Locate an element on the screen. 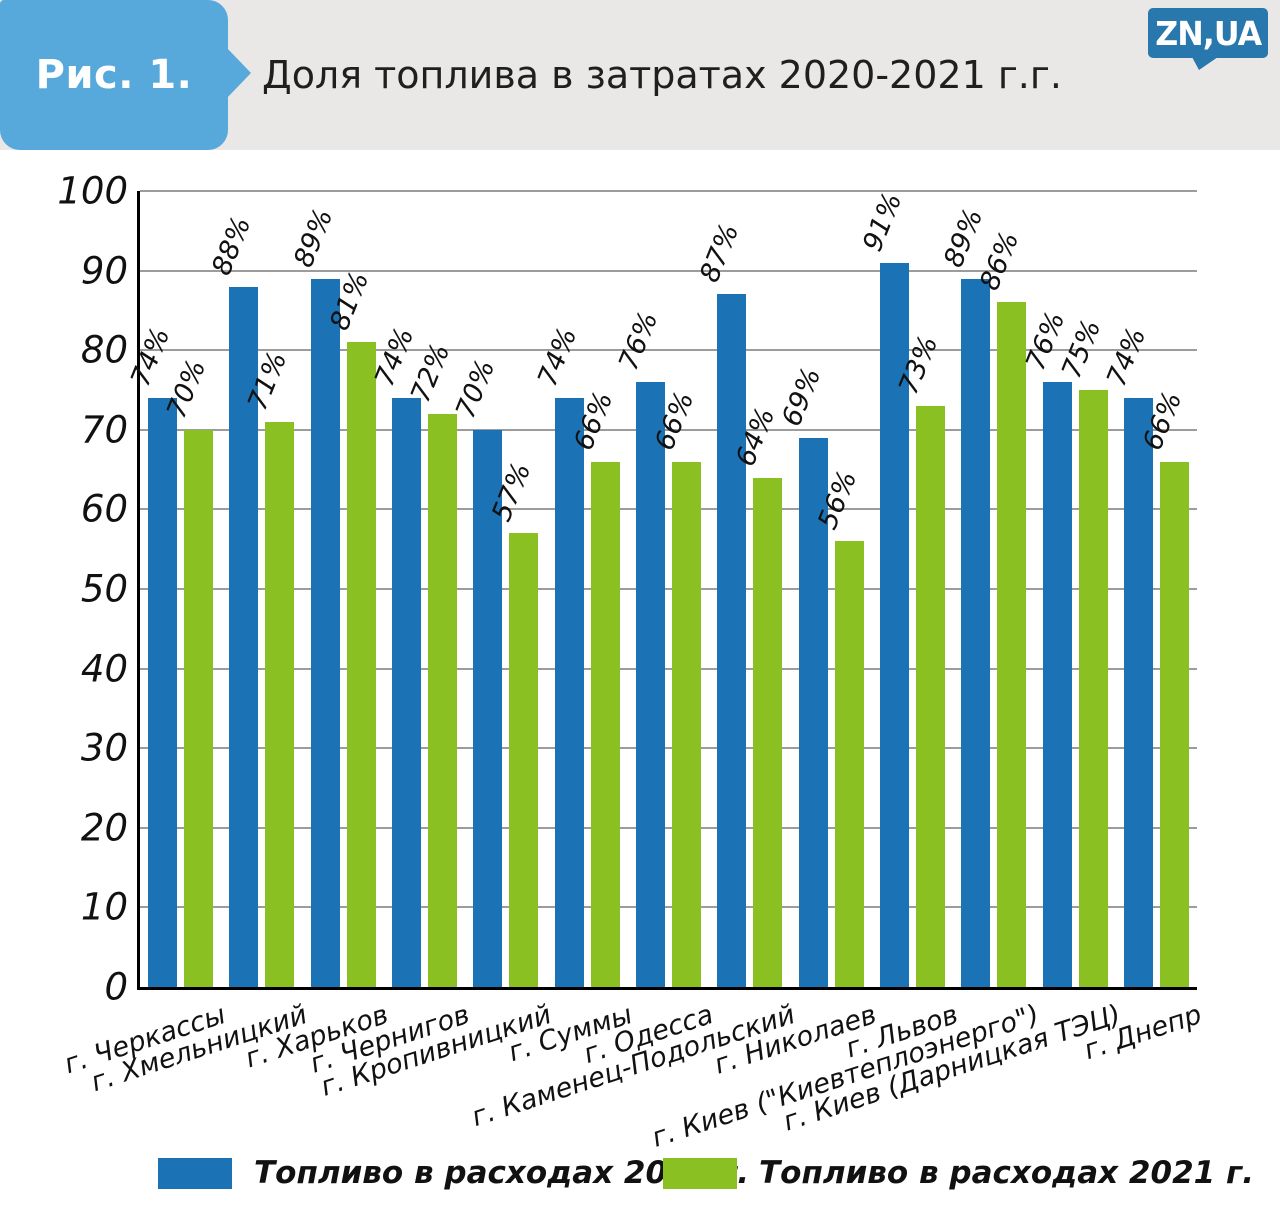 The image size is (1280, 1232). bar-2020: 69% is located at coordinates (802, 675).